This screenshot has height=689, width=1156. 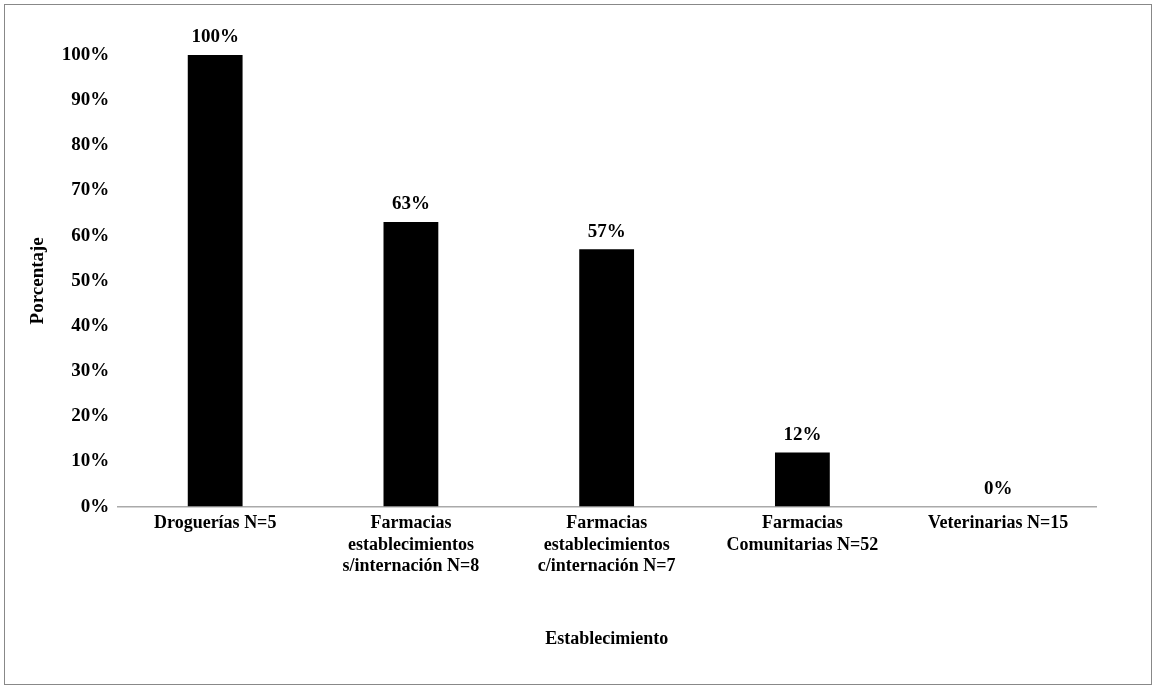 I want to click on y-tick-label: 20%, so click(x=90, y=415).